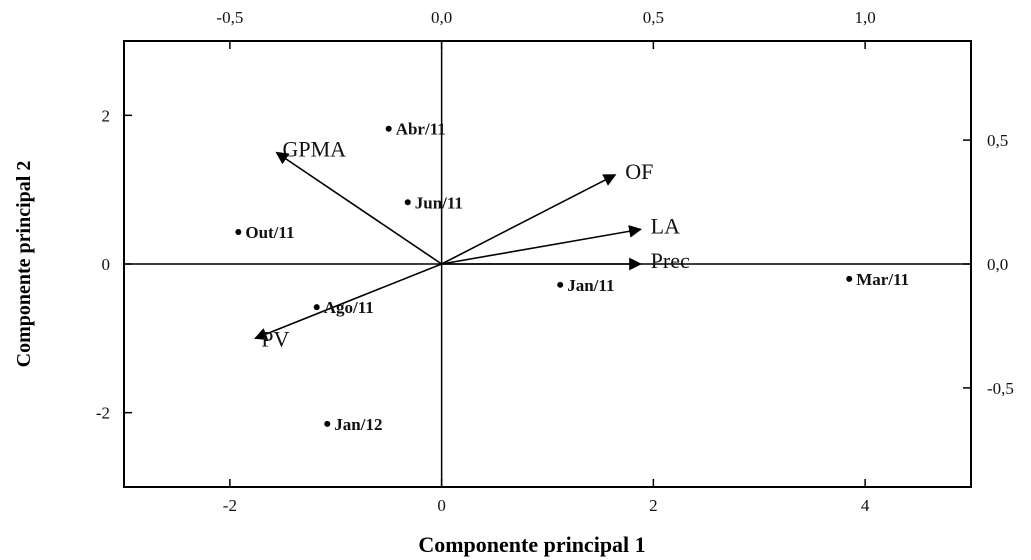 The height and width of the screenshot is (560, 1031). Describe the element at coordinates (441, 17) in the screenshot. I see `top-tick-label: 0,0` at that location.